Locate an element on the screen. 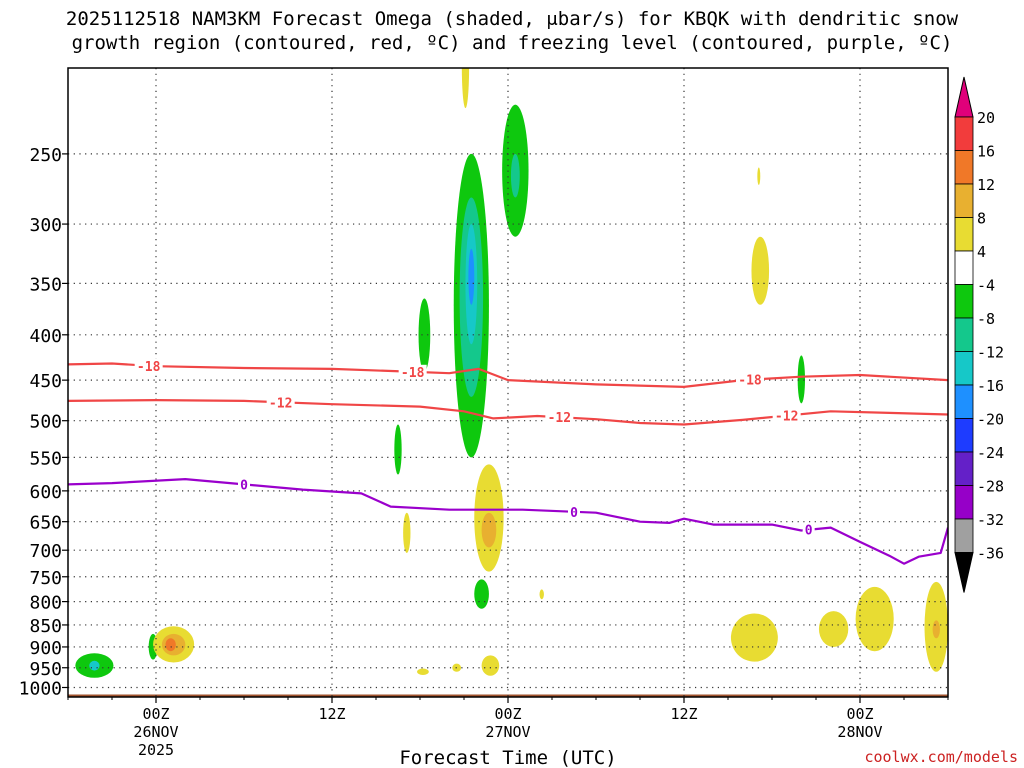  x-axis-label: Forecast Time (UTC) is located at coordinates (507, 757).